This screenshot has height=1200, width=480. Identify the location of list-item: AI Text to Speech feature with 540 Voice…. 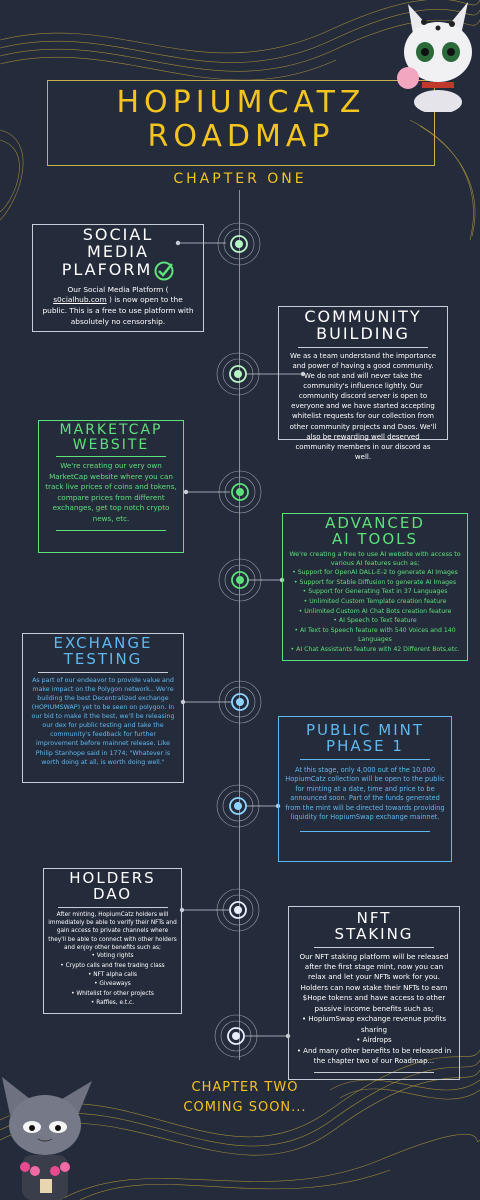
(375, 635).